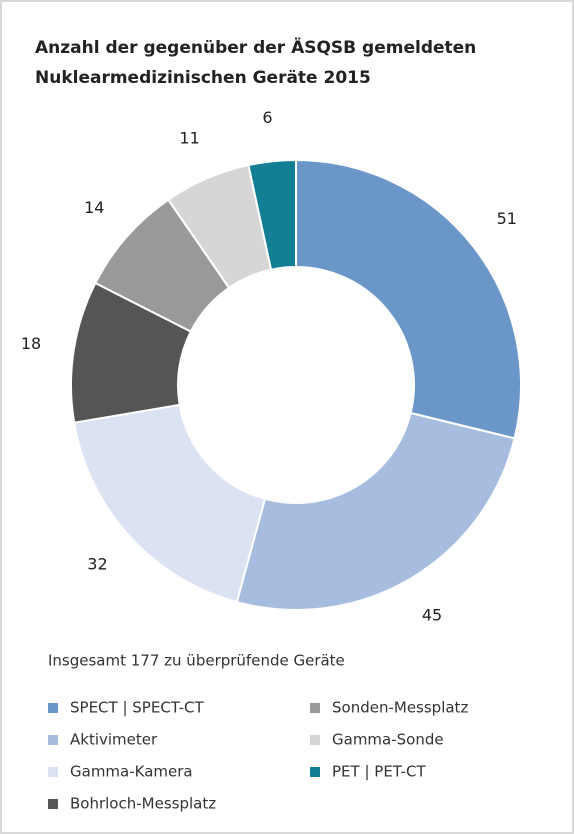  Describe the element at coordinates (388, 740) in the screenshot. I see `legend-label: Gamma-Sonde` at that location.